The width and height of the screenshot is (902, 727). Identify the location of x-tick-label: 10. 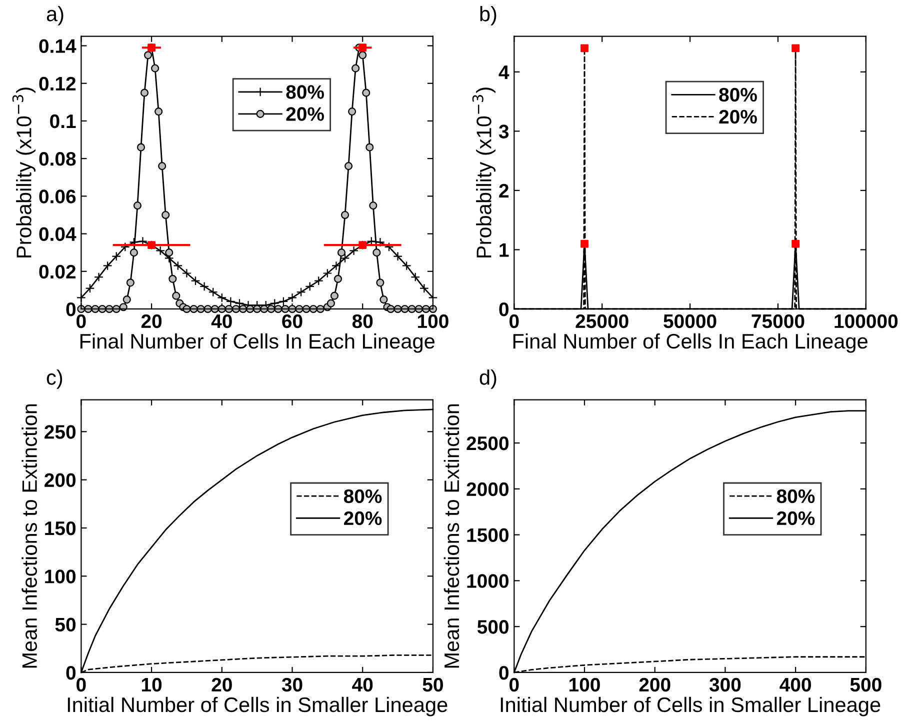
(152, 685).